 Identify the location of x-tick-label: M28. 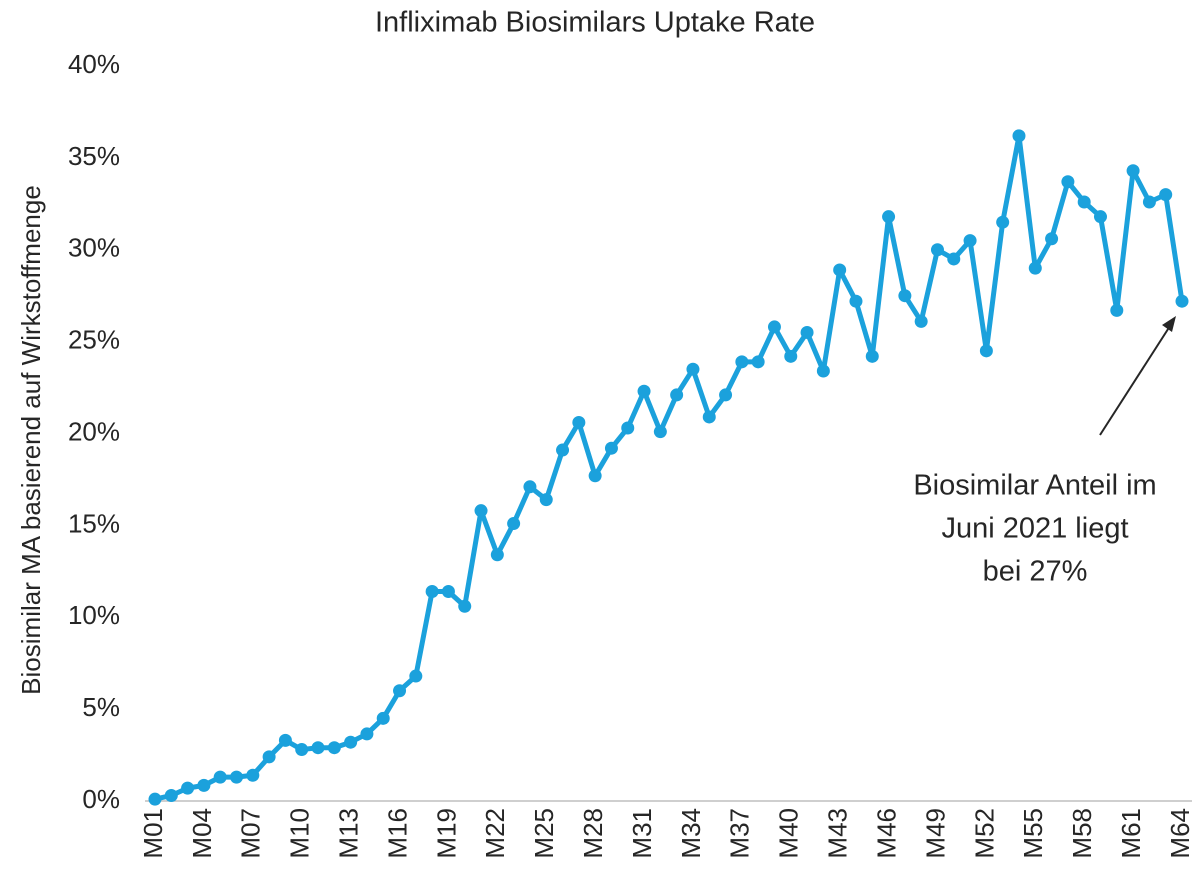
(593, 833).